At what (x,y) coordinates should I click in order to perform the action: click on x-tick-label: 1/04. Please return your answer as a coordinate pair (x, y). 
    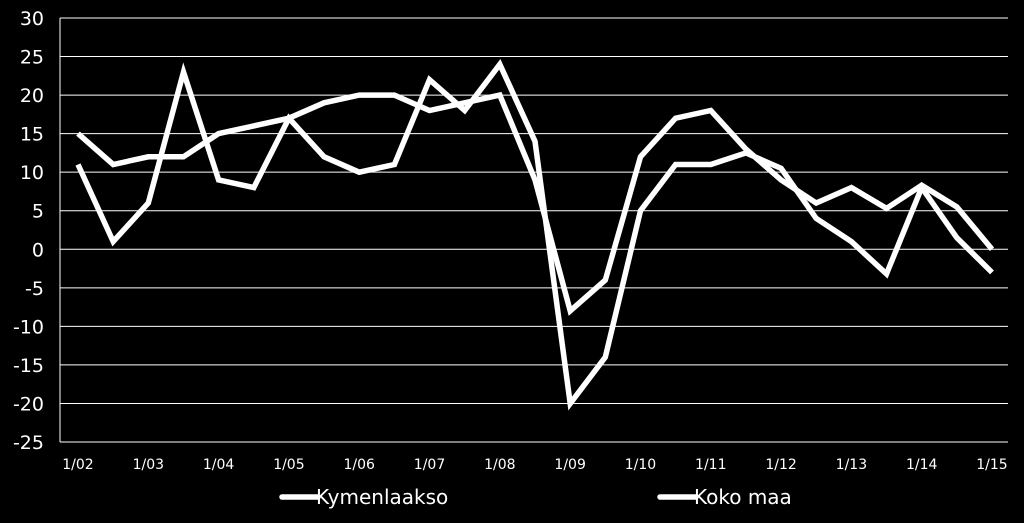
    Looking at the image, I should click on (219, 465).